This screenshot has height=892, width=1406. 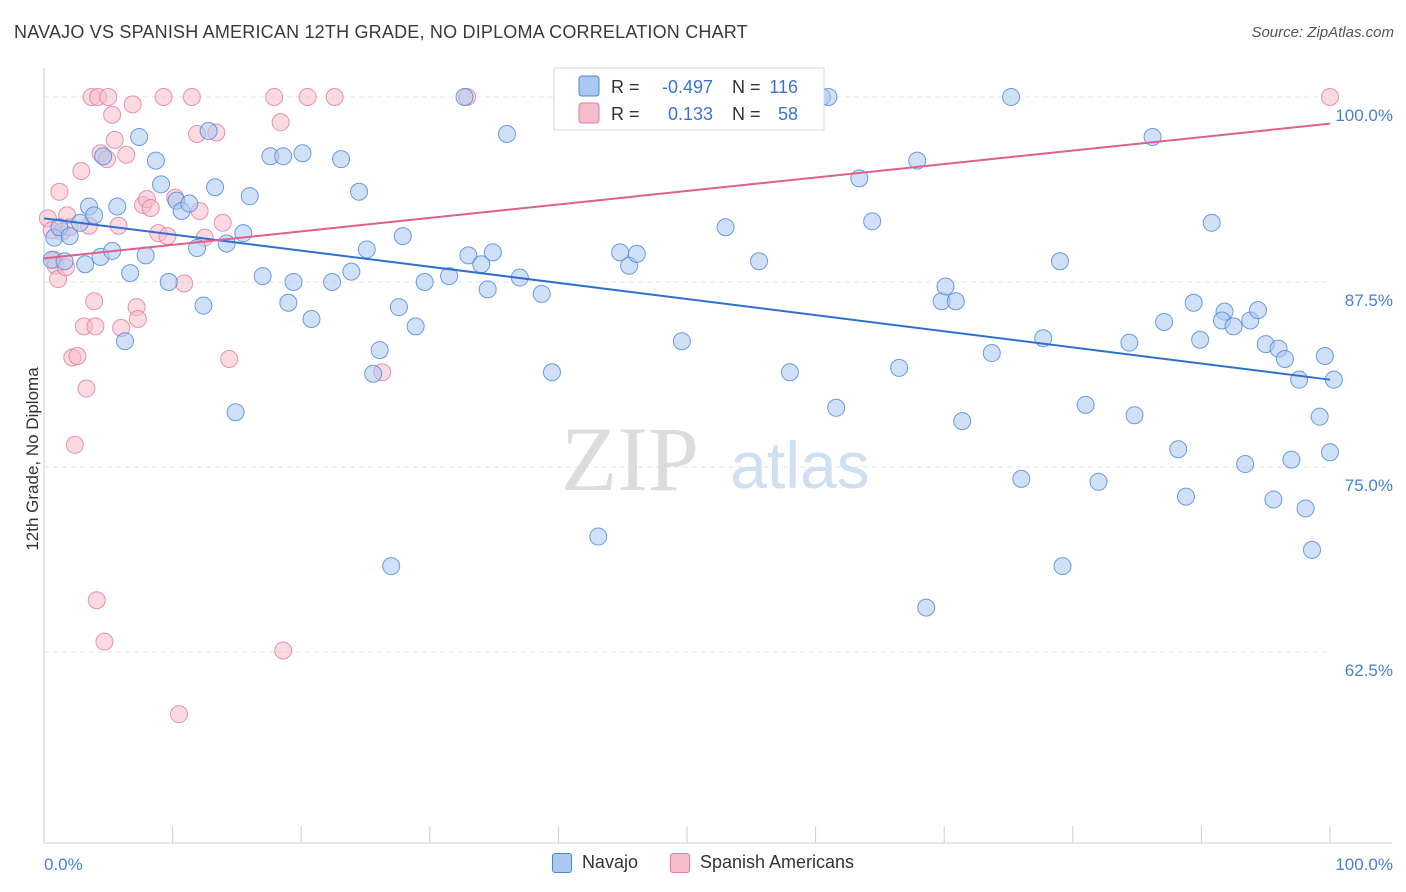 What do you see at coordinates (715, 459) in the screenshot?
I see `watermark: ZIP atlas` at bounding box center [715, 459].